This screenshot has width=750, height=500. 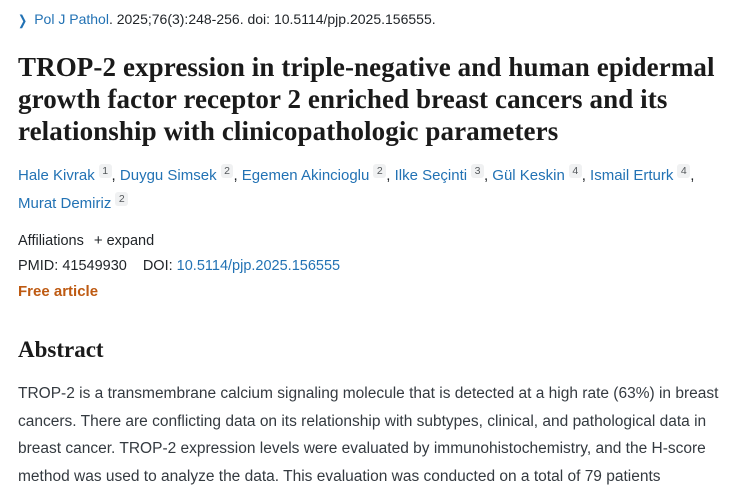 I want to click on expand-affiliations-button: + expand, so click(x=124, y=240).